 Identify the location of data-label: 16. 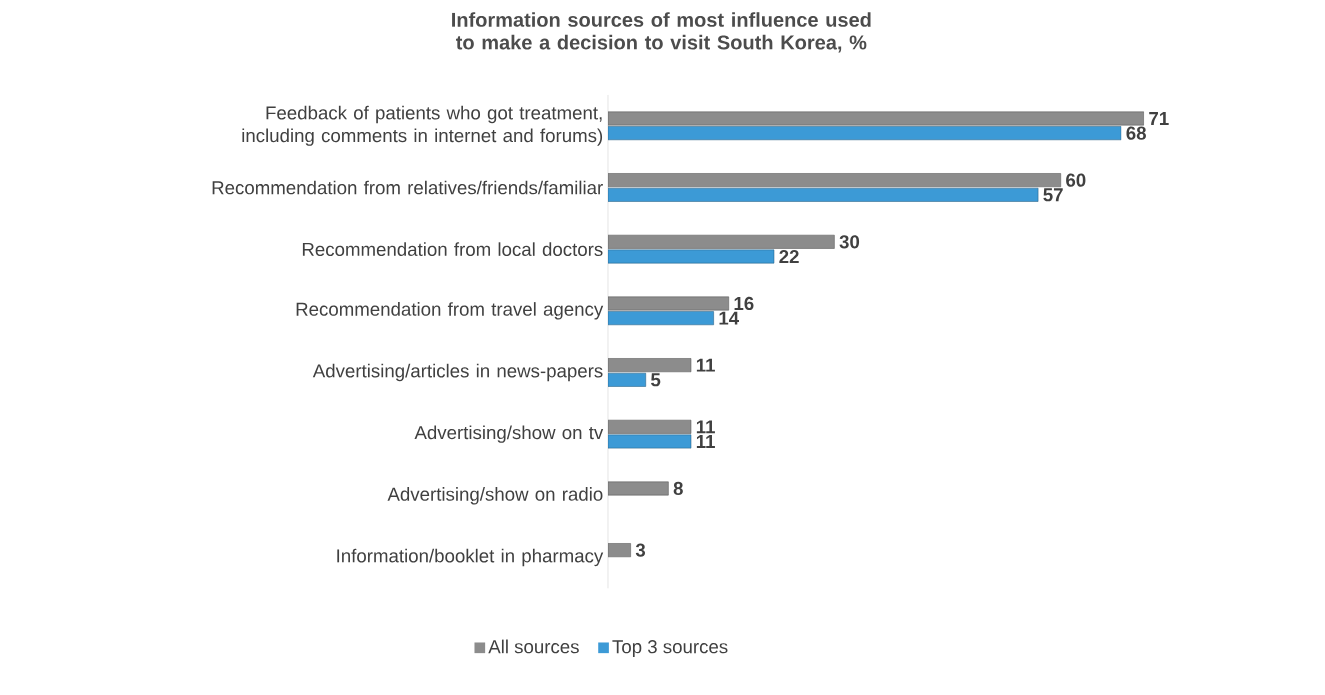
(744, 303).